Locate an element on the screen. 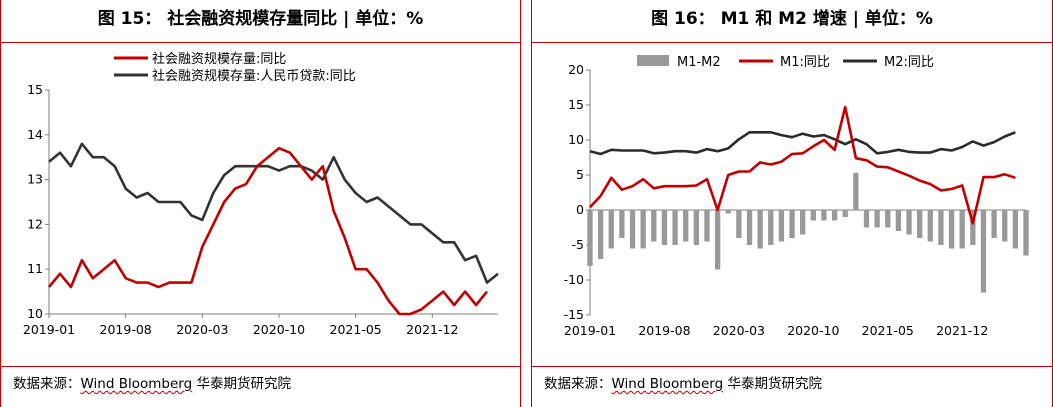 This screenshot has height=407, width=1053. right-chart-x-tick-label: 2021-05 is located at coordinates (888, 330).